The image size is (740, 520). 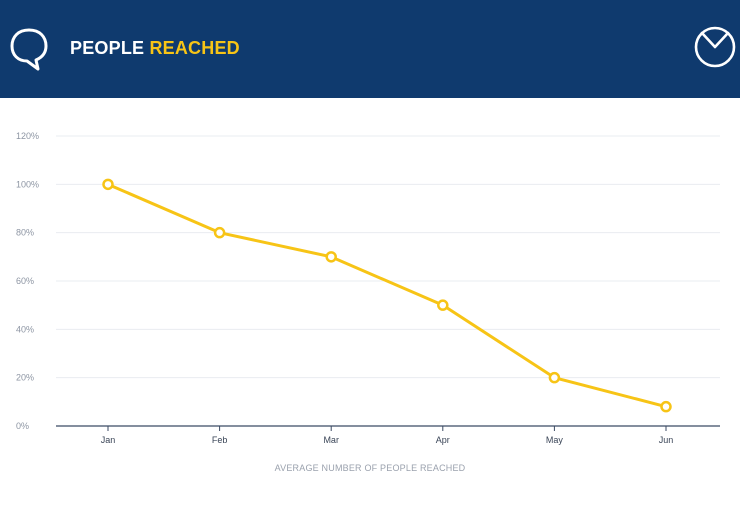 What do you see at coordinates (27, 184) in the screenshot?
I see `y-tick-label: 100%` at bounding box center [27, 184].